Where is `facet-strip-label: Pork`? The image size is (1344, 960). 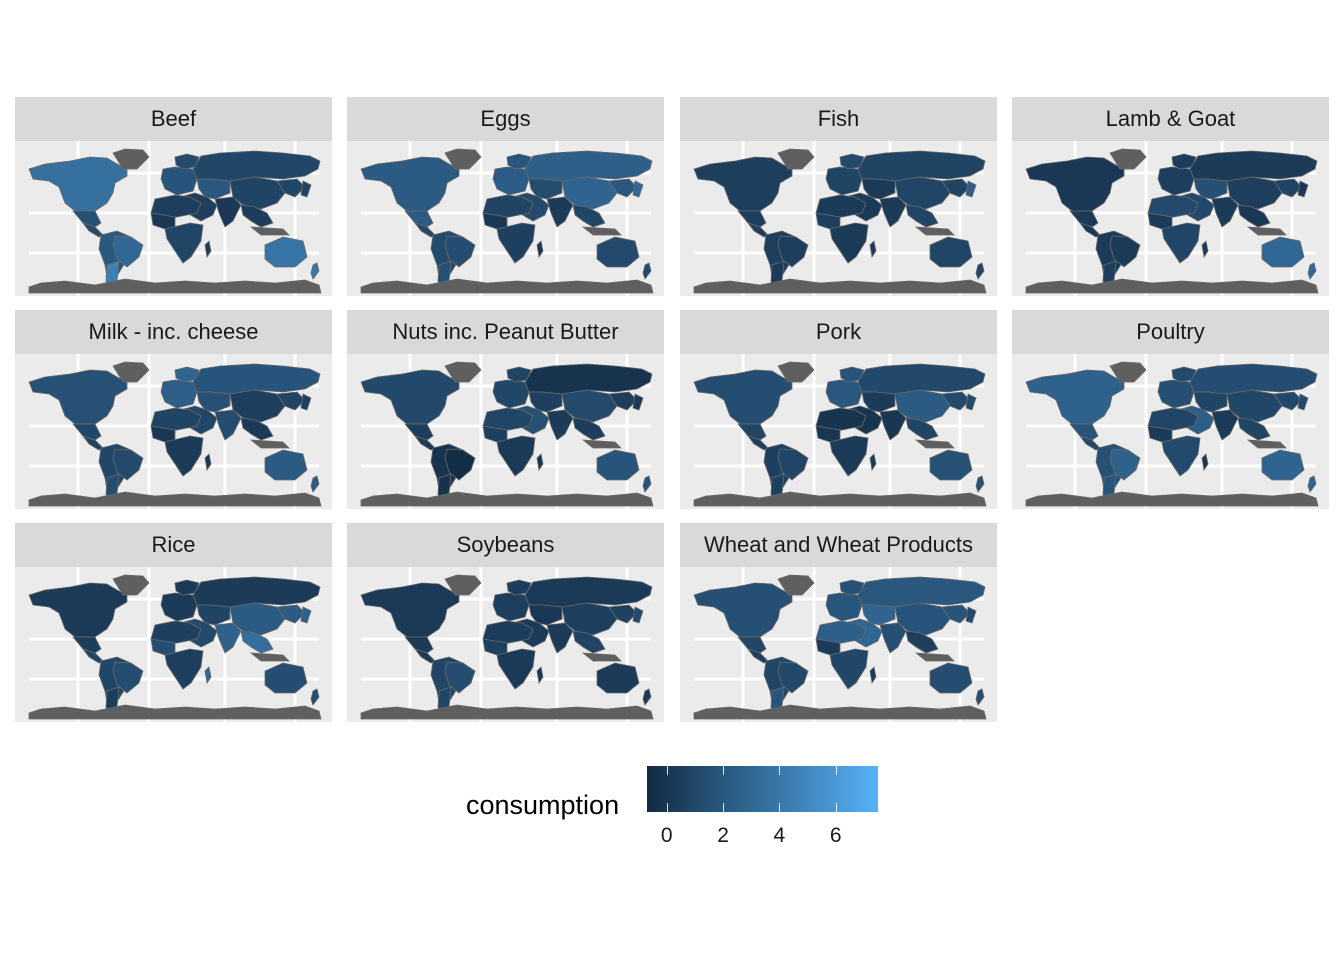 facet-strip-label: Pork is located at coordinates (838, 332).